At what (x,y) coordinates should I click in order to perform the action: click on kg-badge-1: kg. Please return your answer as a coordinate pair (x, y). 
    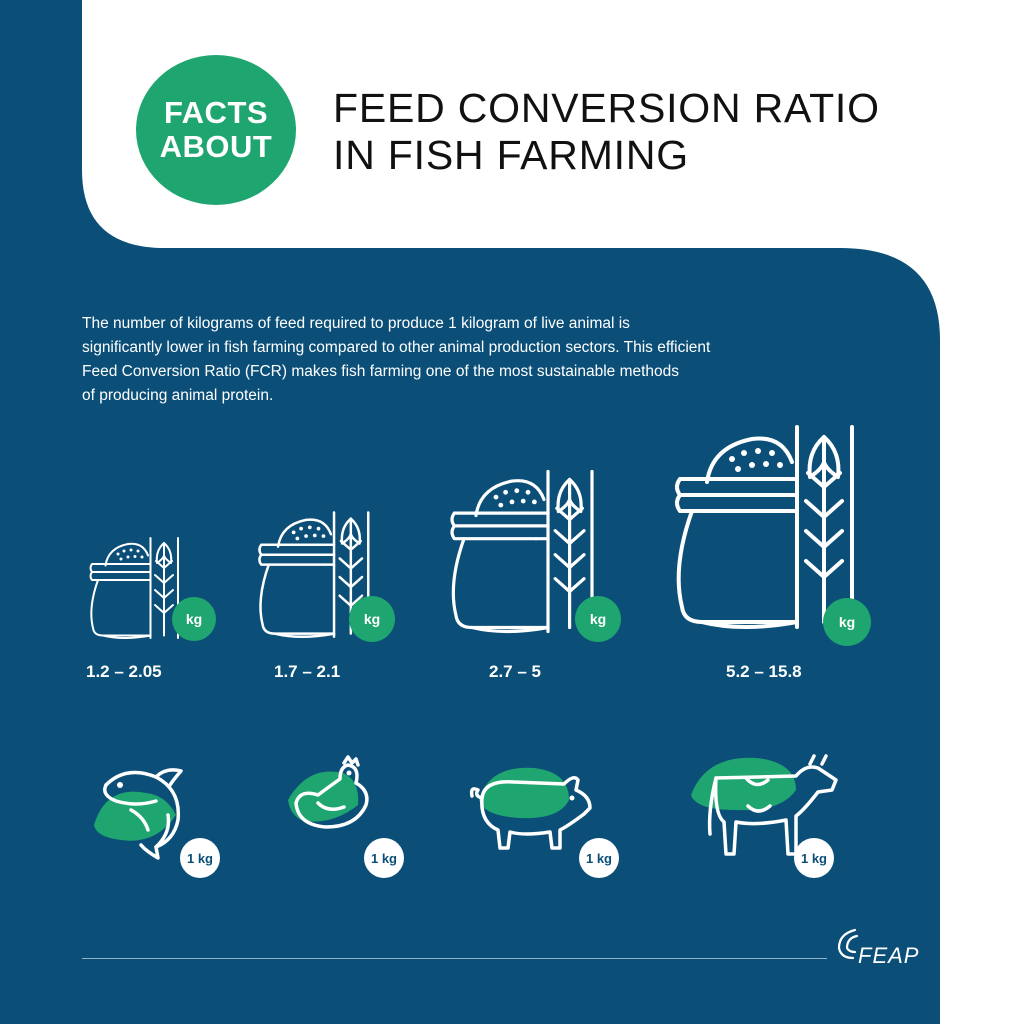
    Looking at the image, I should click on (194, 619).